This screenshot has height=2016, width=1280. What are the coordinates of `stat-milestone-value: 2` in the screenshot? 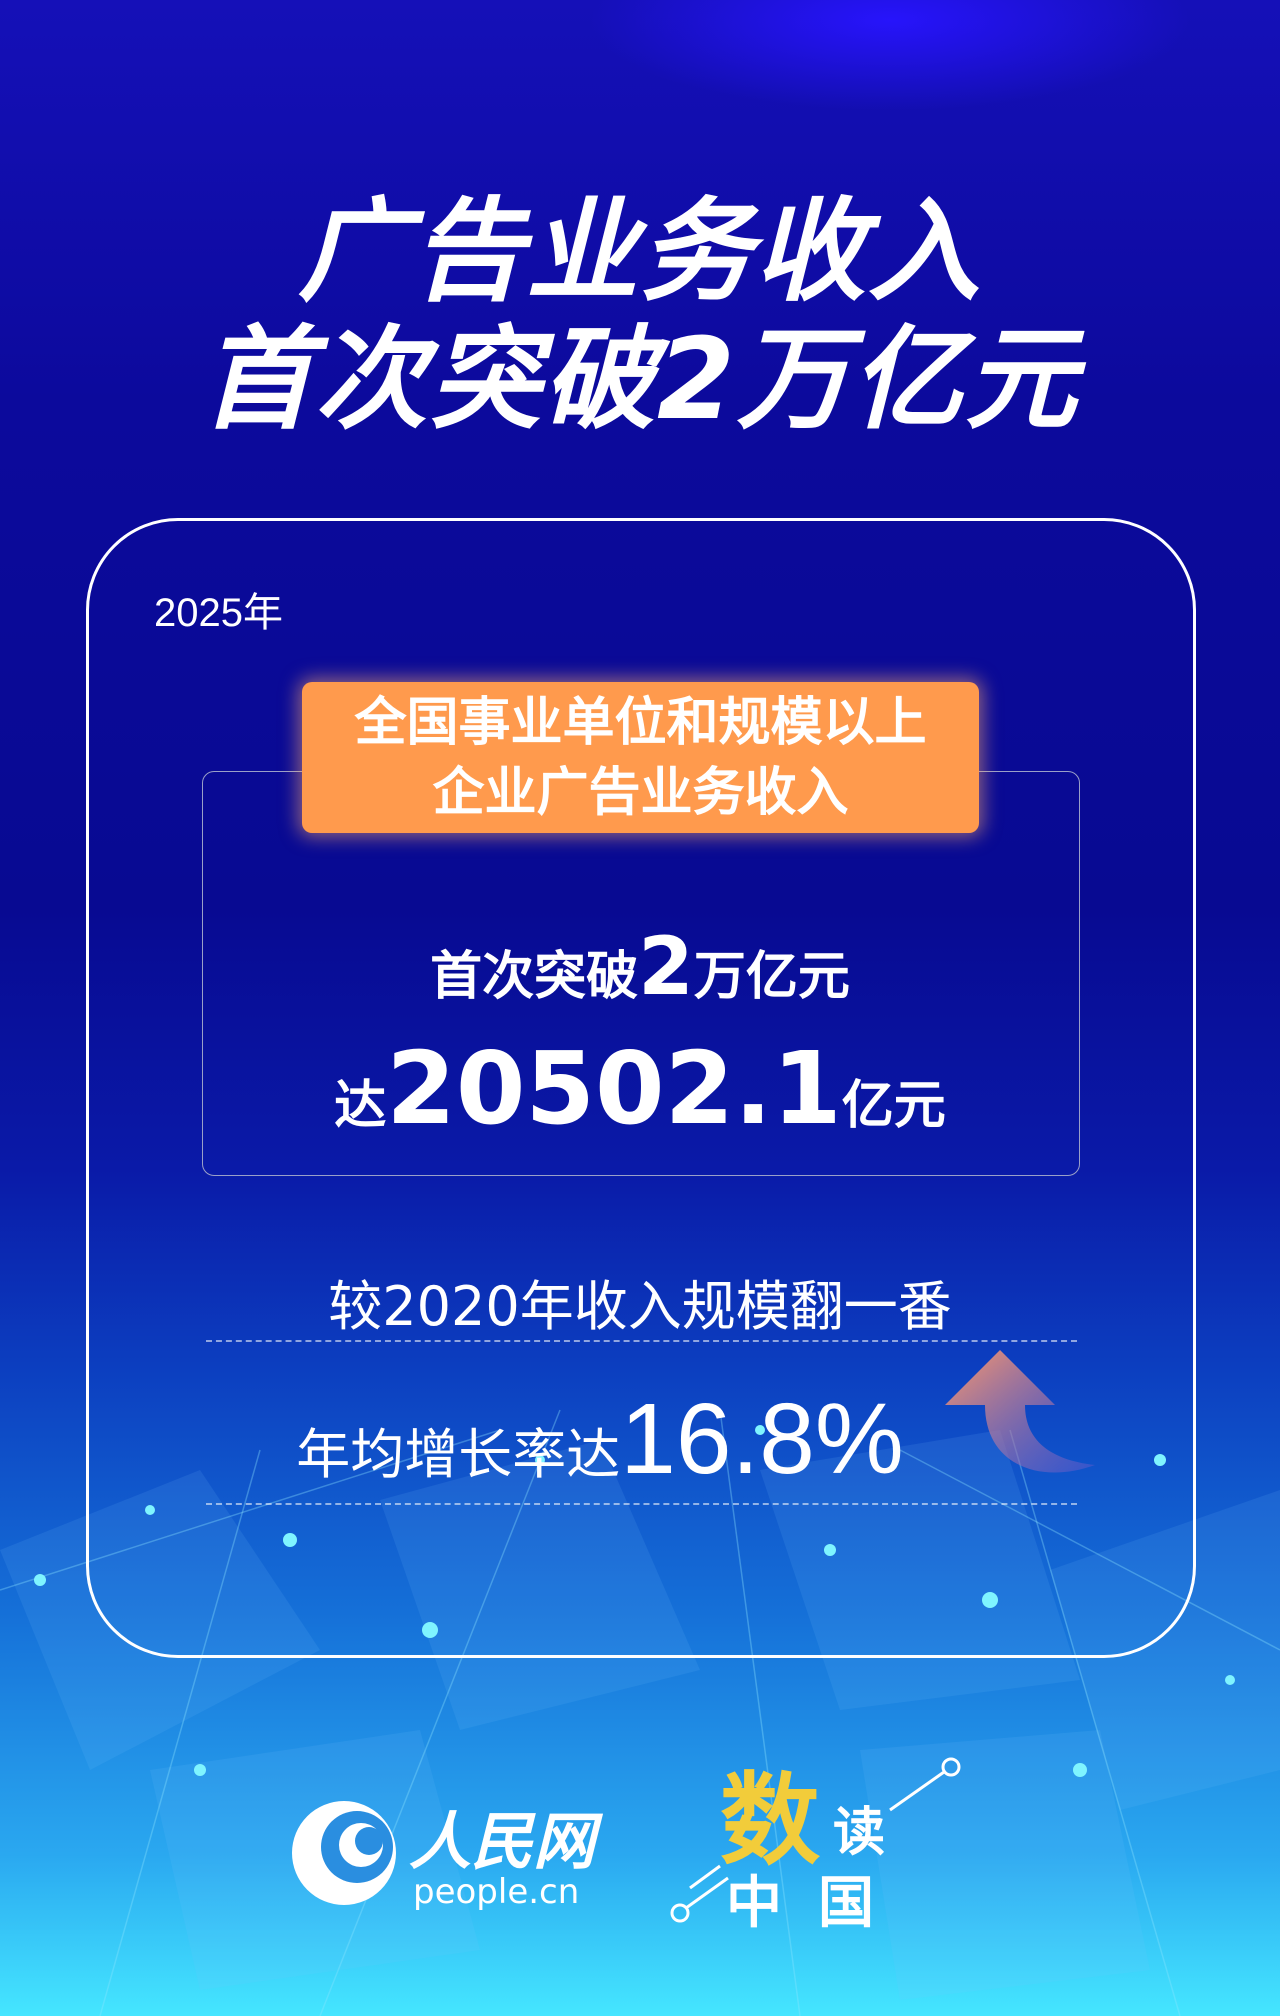 It's located at (666, 966).